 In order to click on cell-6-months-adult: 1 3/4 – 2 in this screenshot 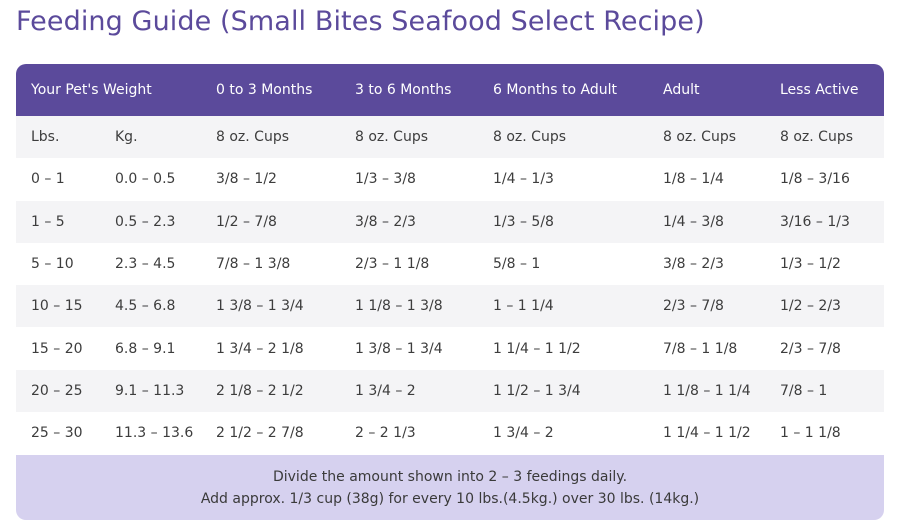, I will do `click(523, 433)`.